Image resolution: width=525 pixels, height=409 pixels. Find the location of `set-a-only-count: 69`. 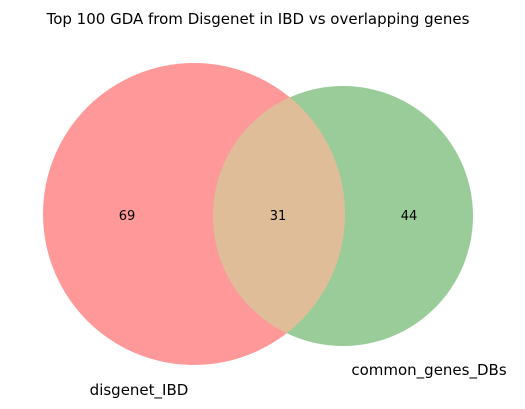

set-a-only-count: 69 is located at coordinates (127, 216).